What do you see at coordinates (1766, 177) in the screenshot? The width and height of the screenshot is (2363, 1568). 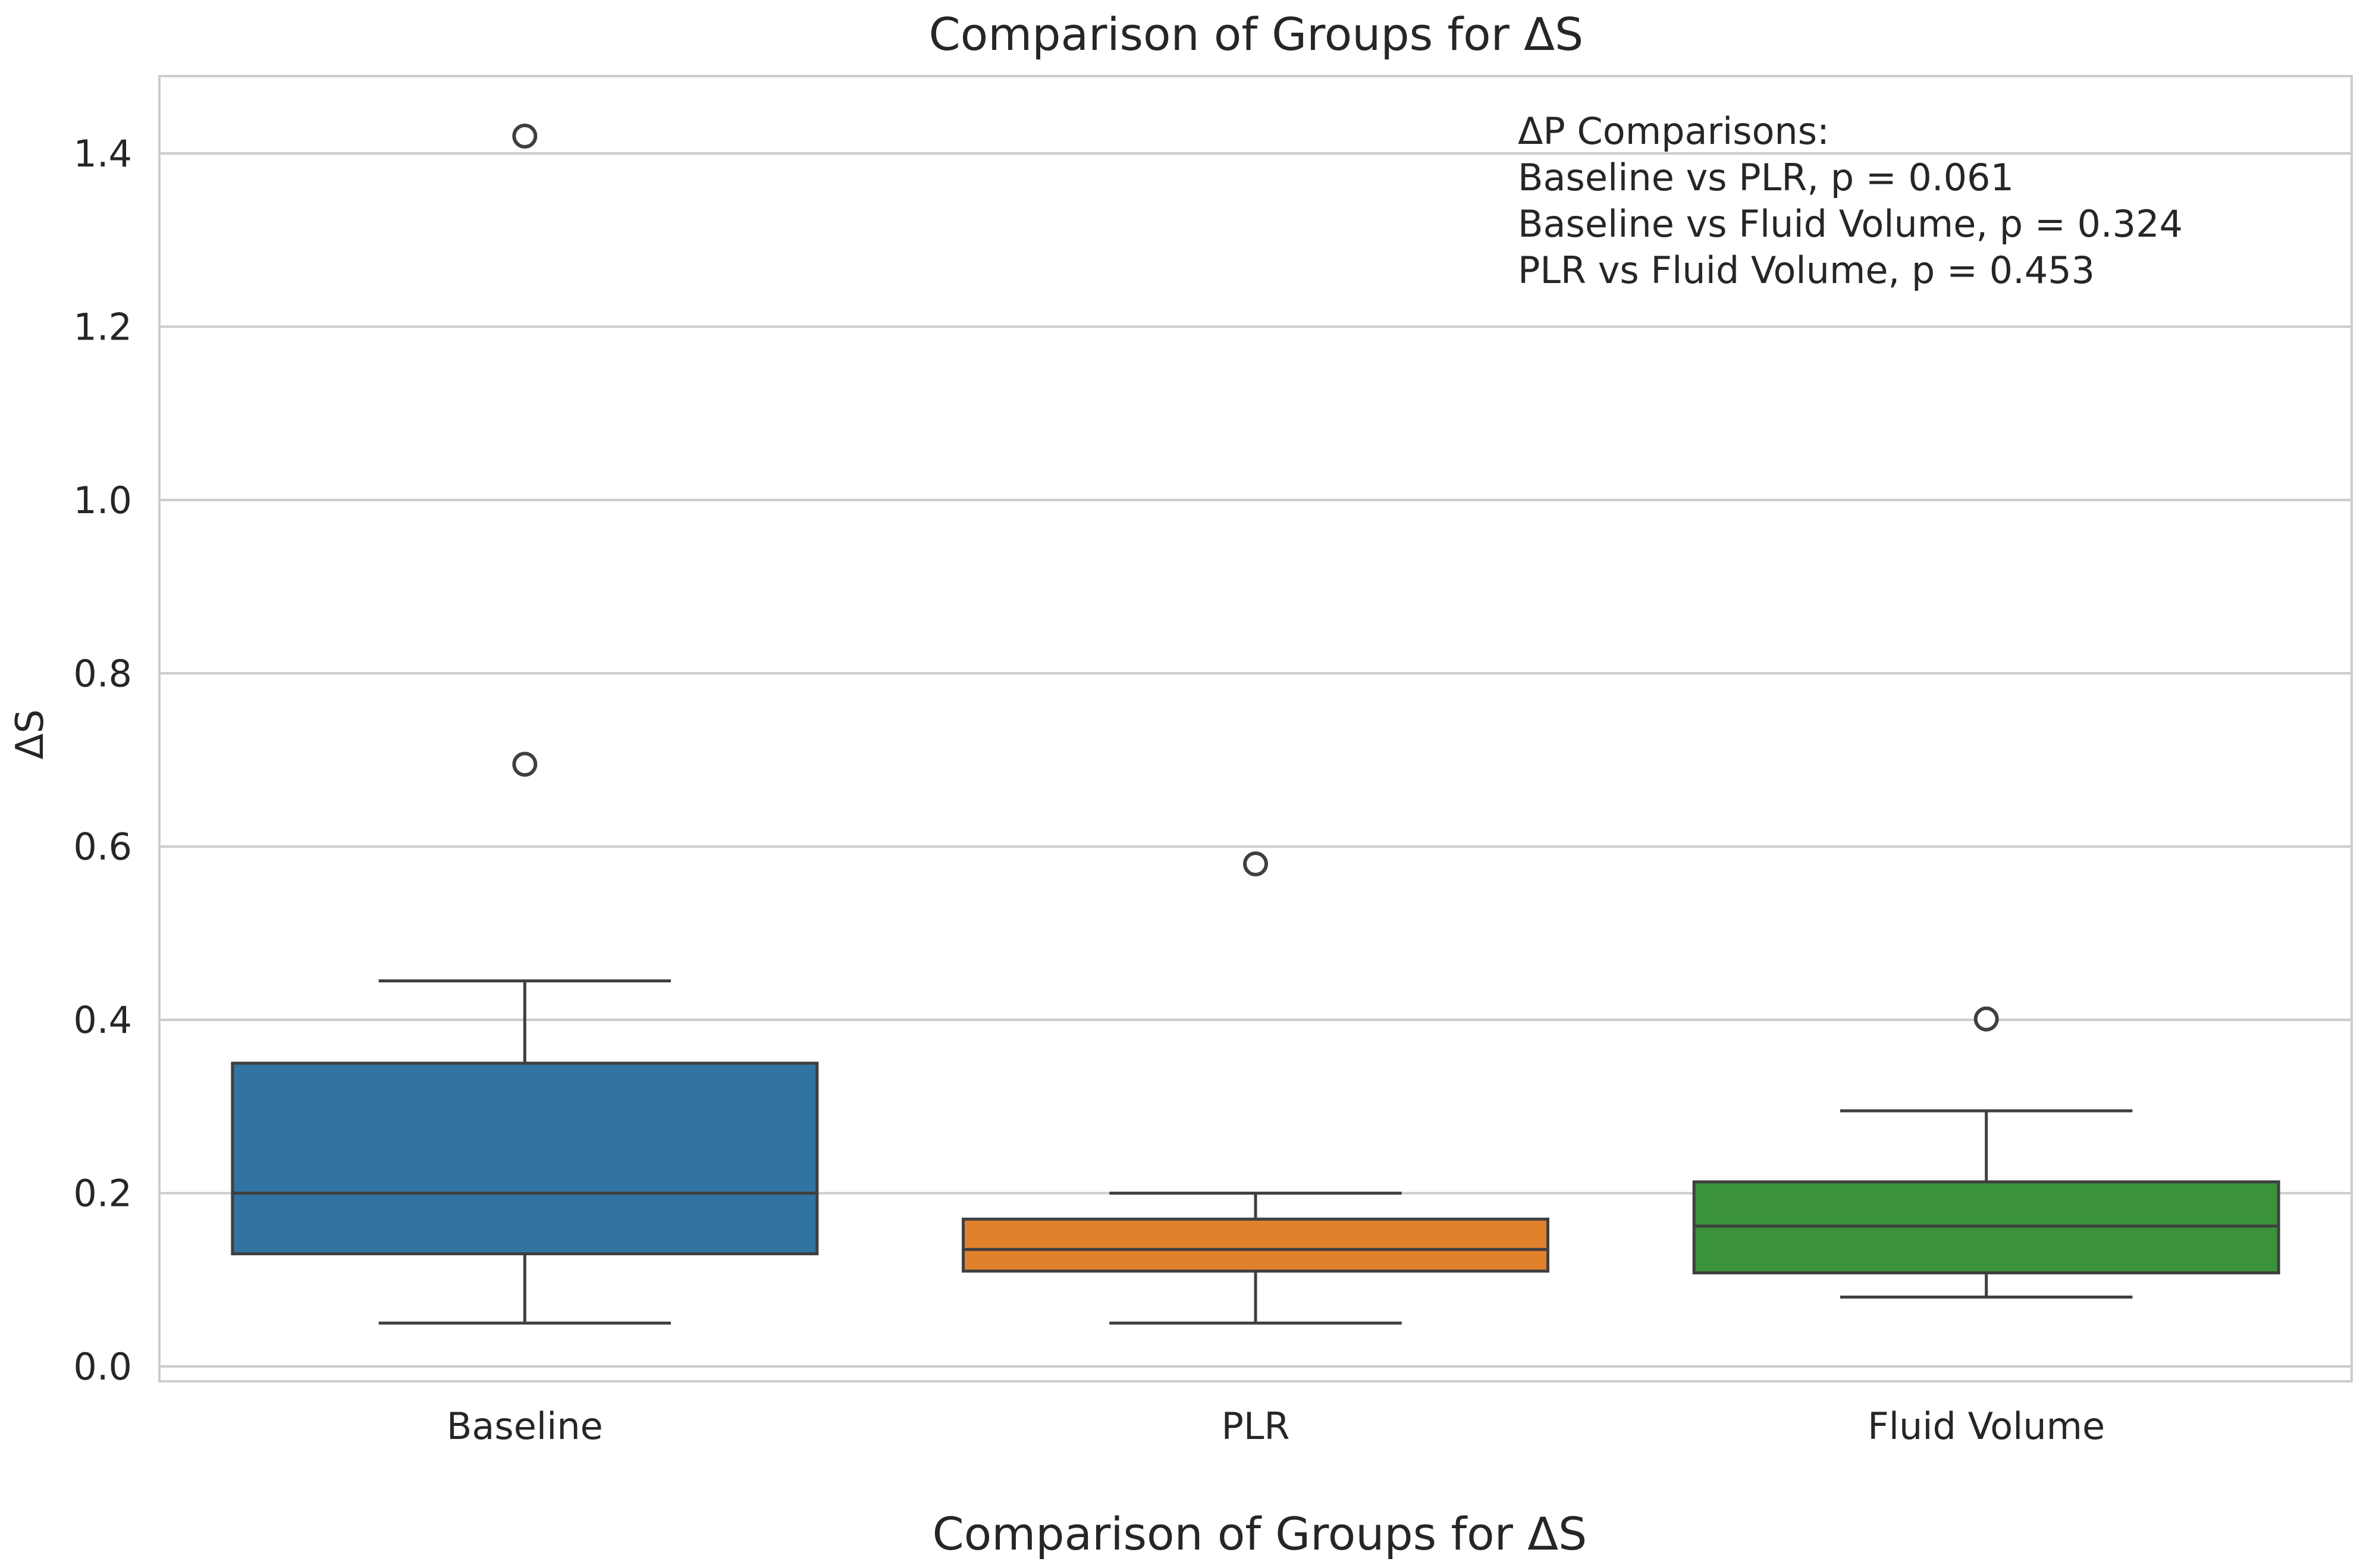 I see `annotation-line: Baseline vs PLR, p = 0.061` at bounding box center [1766, 177].